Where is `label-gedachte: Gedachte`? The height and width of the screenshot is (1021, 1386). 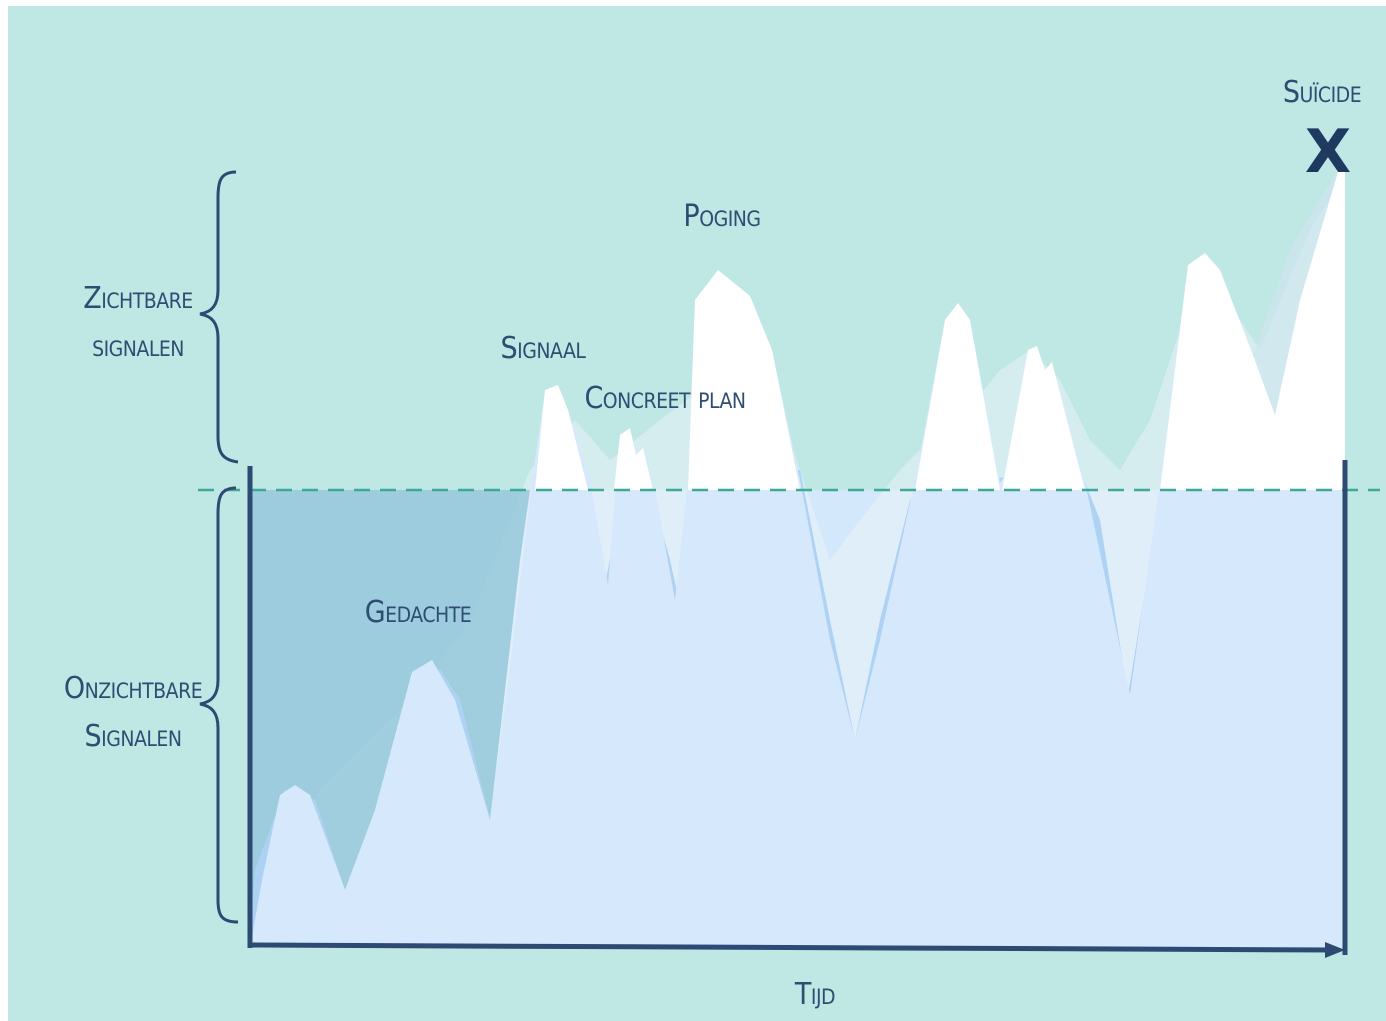 label-gedachte: Gedachte is located at coordinates (418, 612).